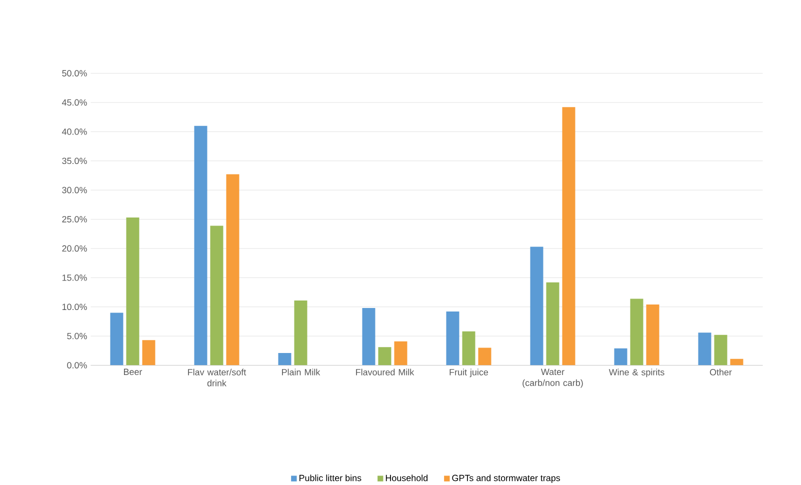 The width and height of the screenshot is (801, 485). I want to click on legend-label: Public litter bins, so click(330, 478).